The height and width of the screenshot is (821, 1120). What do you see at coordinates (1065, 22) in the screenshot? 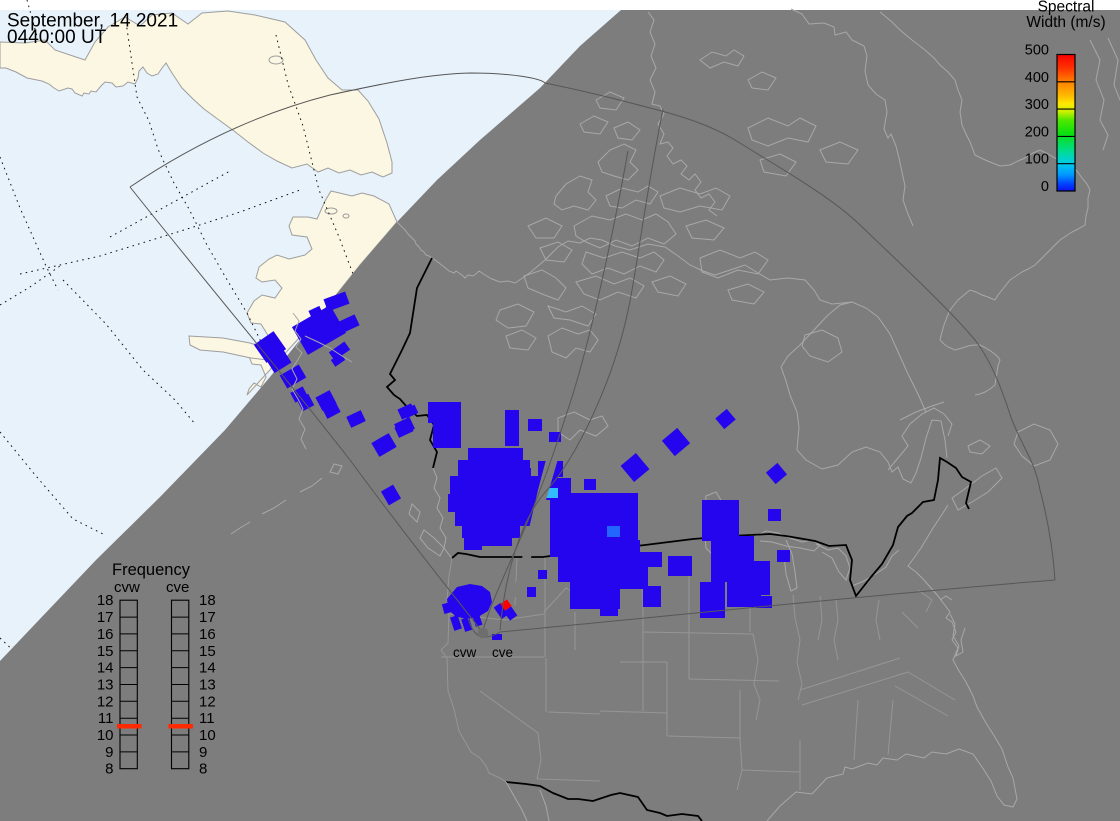
I see `svg-text: Width (m/s)` at bounding box center [1065, 22].